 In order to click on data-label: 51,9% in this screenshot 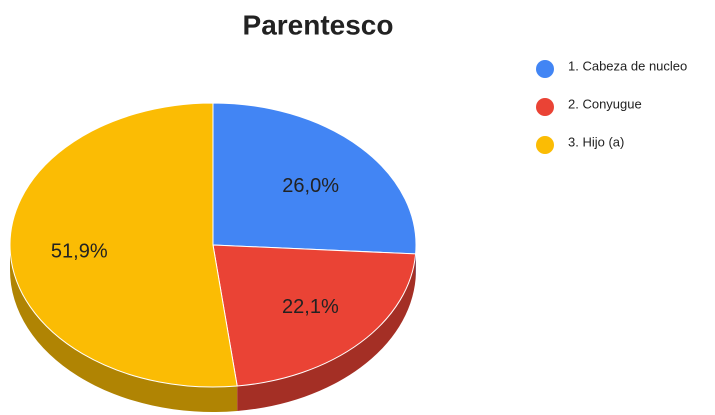, I will do `click(79, 252)`.